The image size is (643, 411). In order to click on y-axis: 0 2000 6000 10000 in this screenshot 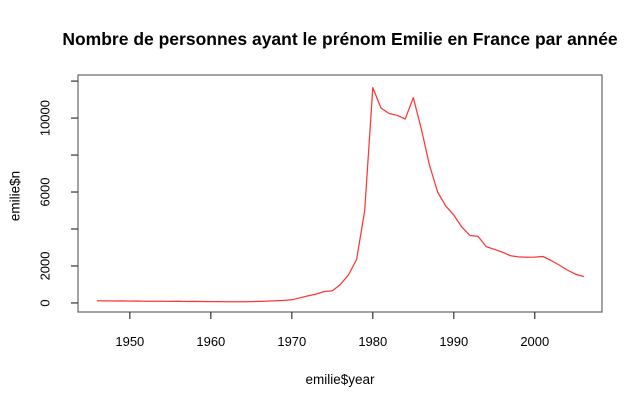, I will do `click(57, 193)`.